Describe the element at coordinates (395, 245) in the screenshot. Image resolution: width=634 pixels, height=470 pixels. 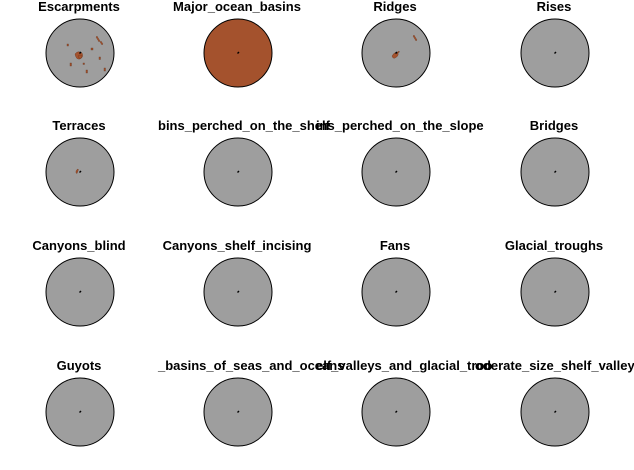
I see `panel-title: Fans` at that location.